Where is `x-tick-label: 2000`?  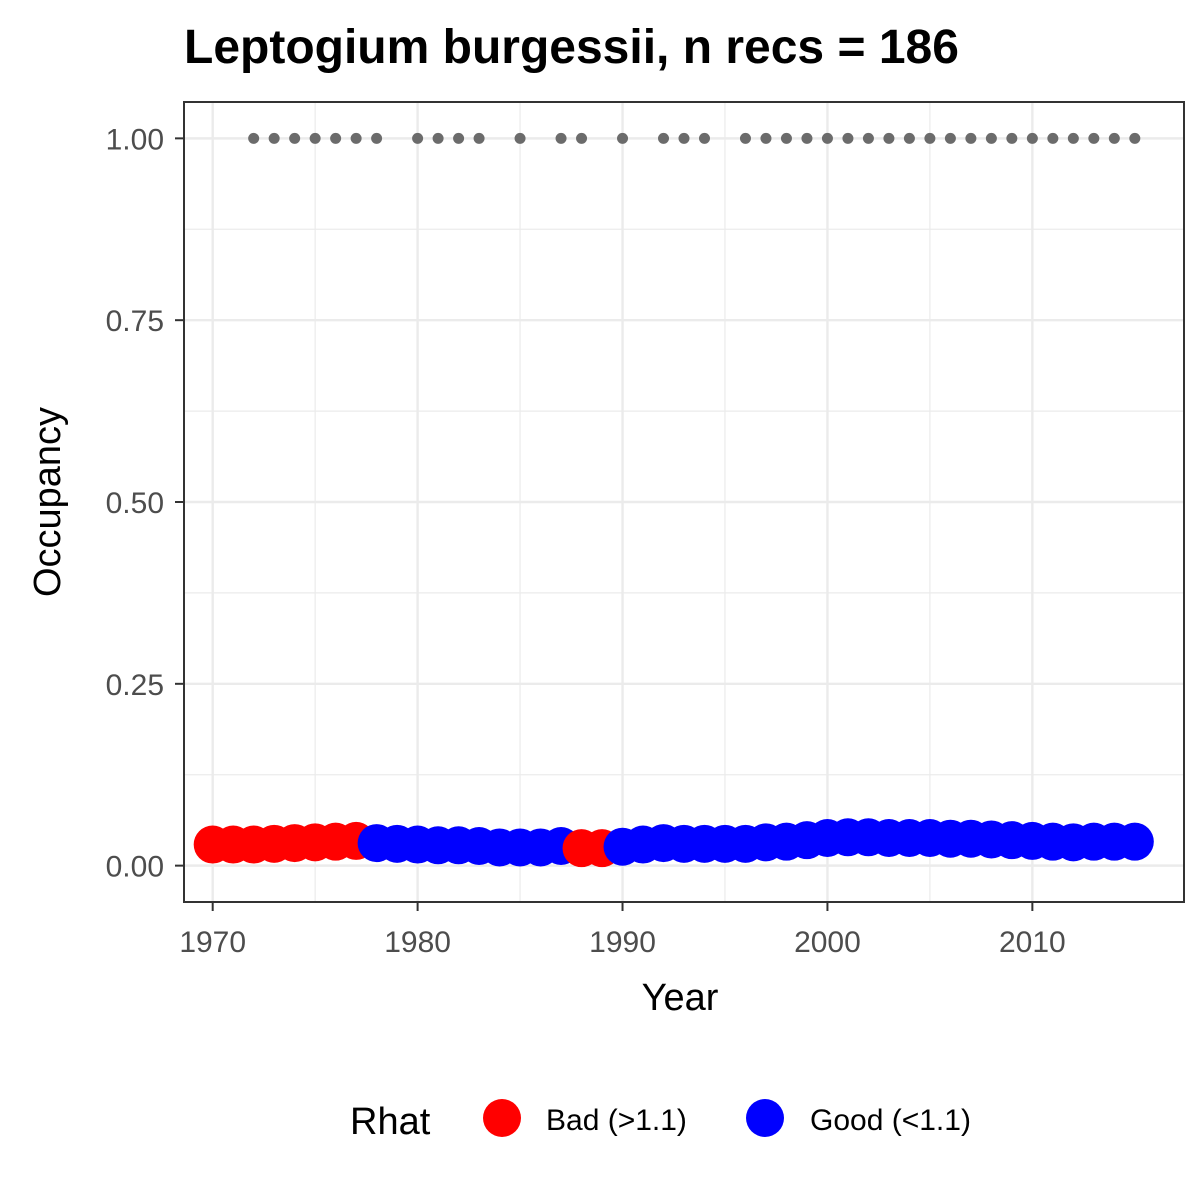
x-tick-label: 2000 is located at coordinates (827, 942).